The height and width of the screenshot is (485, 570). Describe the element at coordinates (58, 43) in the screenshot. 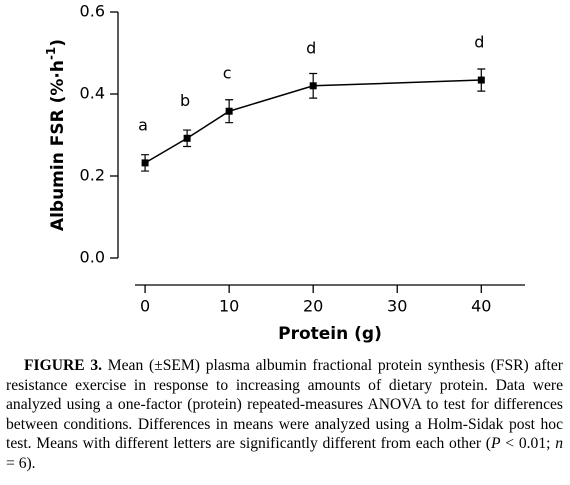

I see `y-axis-title-suffix: )` at that location.